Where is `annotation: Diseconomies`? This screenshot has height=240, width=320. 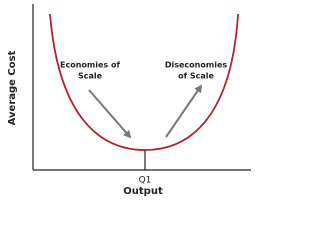
annotation: Diseconomies is located at coordinates (196, 65).